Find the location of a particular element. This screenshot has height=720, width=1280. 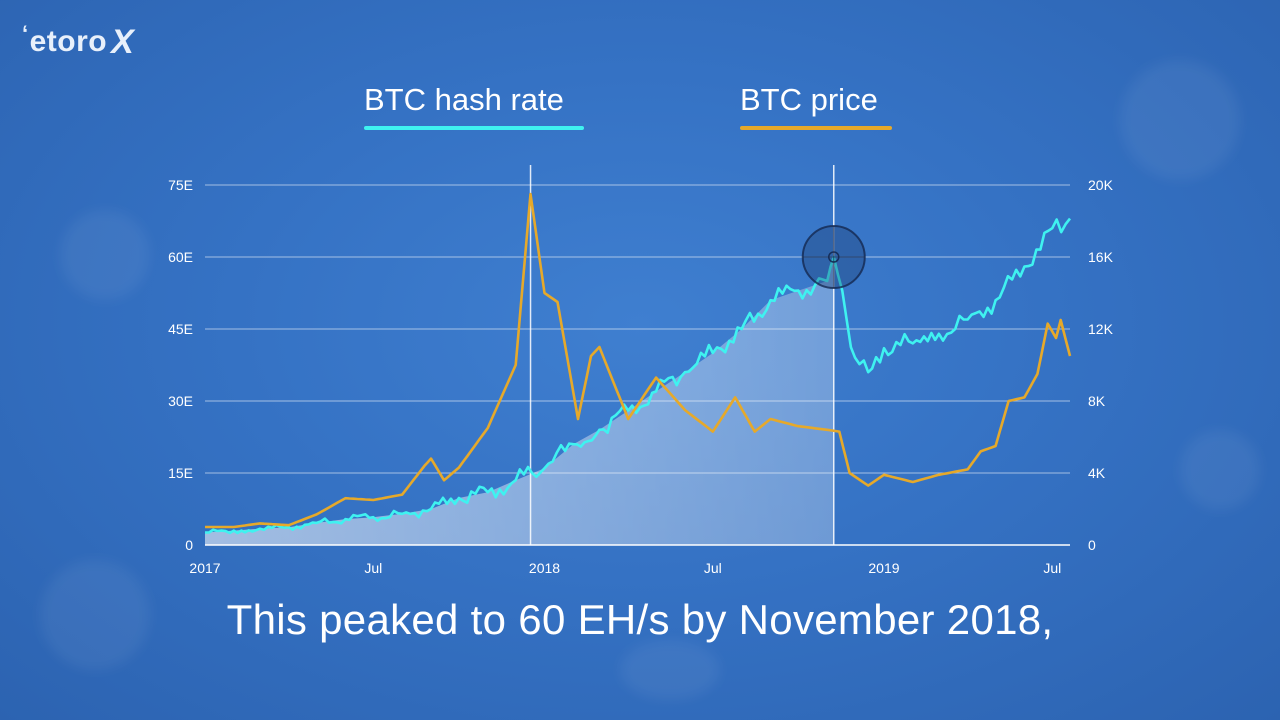

peak-point-marker is located at coordinates (834, 257).